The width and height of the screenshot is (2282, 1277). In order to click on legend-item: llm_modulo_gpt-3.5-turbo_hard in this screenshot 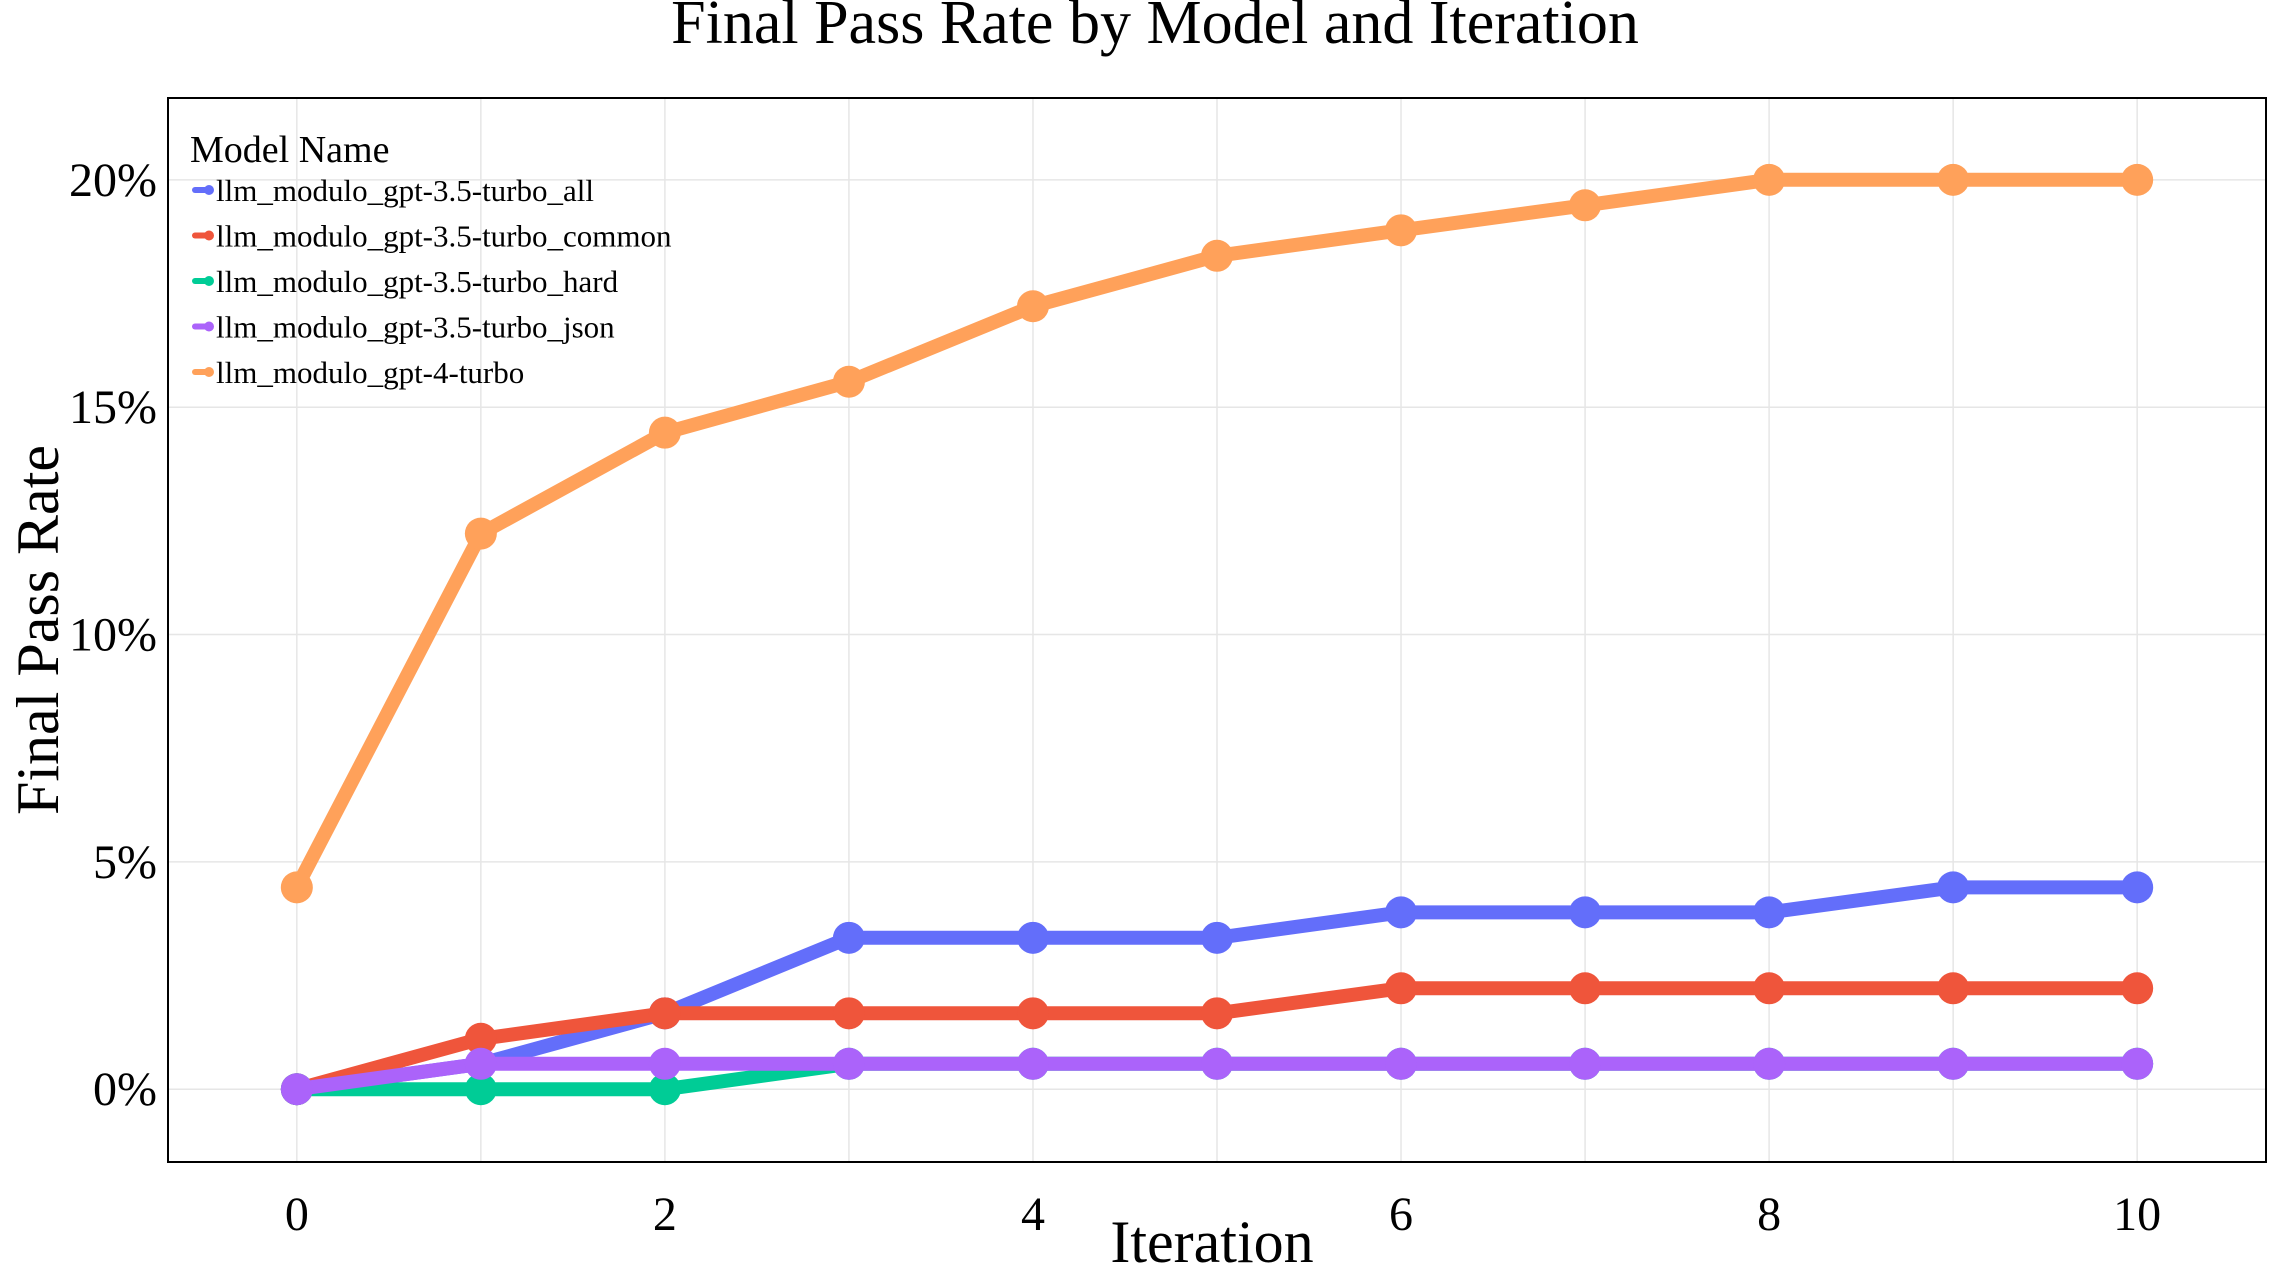, I will do `click(405, 281)`.